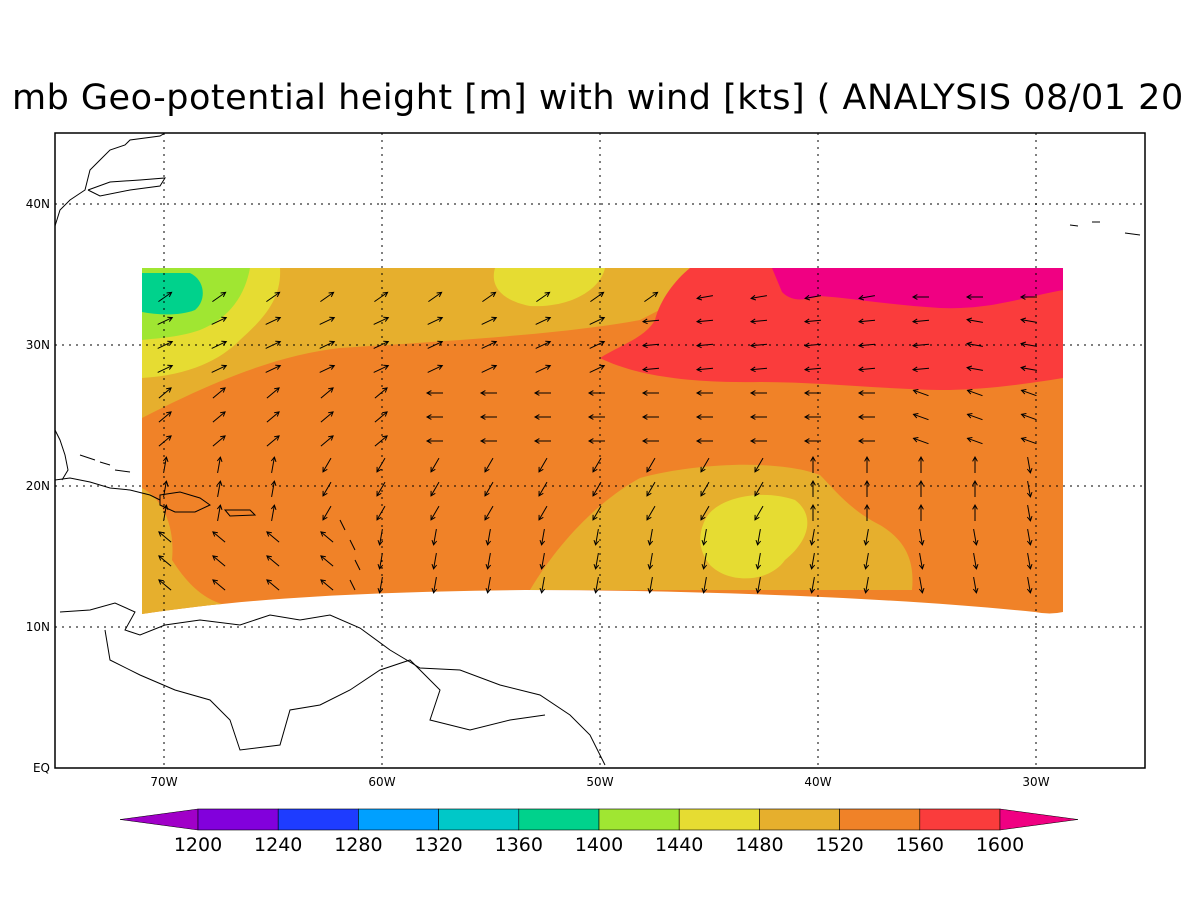  Describe the element at coordinates (238, 819) in the screenshot. I see `colorbar-segment` at that location.